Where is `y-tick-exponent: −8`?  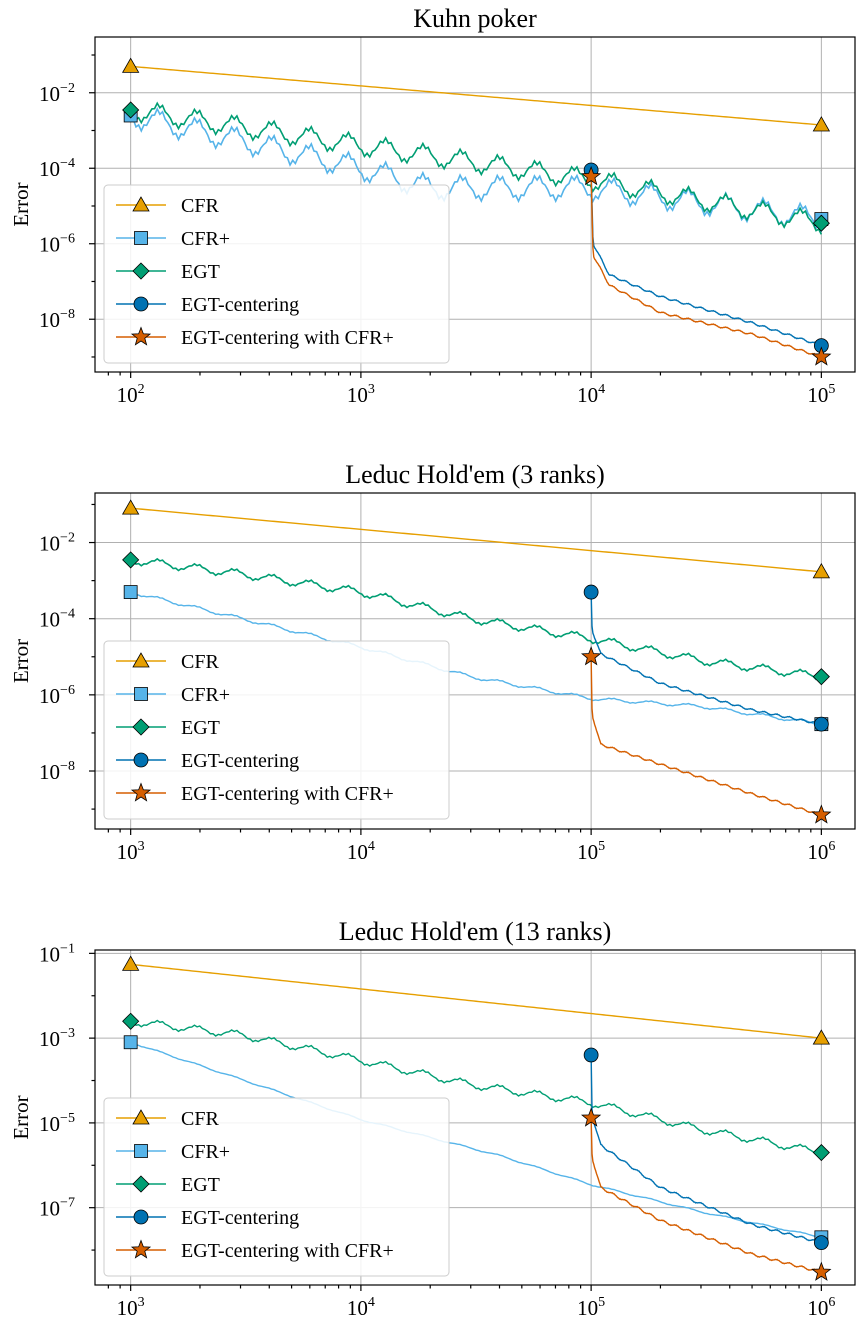 y-tick-exponent: −8 is located at coordinates (67, 314).